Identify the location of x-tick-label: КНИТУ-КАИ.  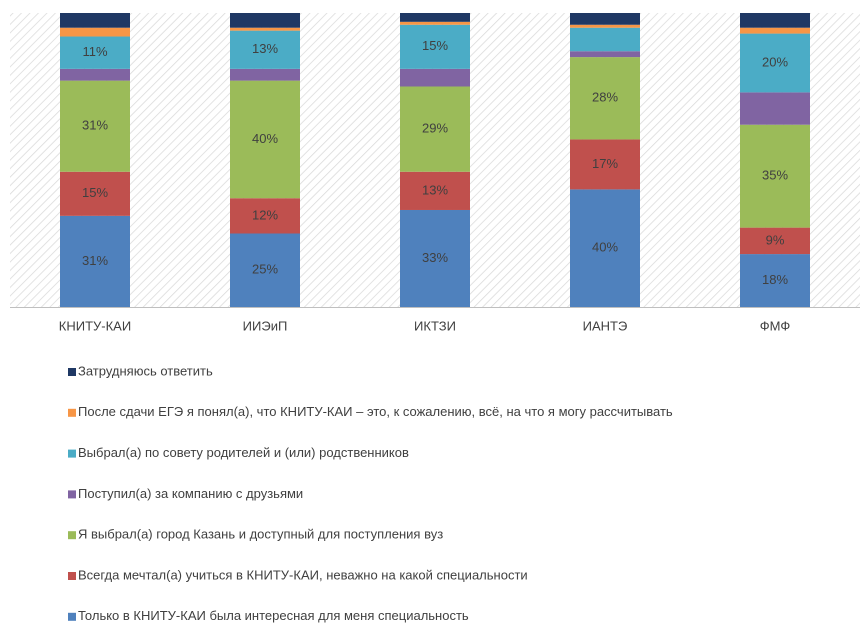
(95, 325).